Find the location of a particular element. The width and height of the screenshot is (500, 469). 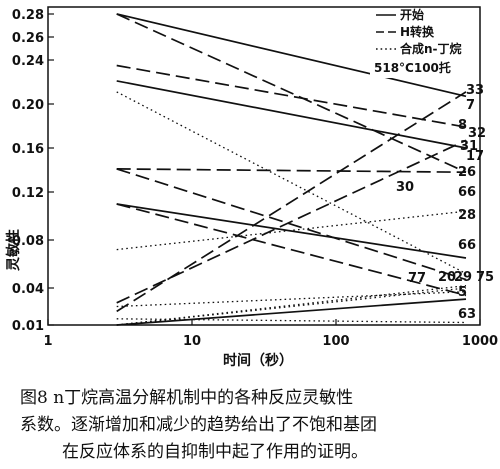

y-tick-label-0.20: 0.20 is located at coordinates (28, 105).